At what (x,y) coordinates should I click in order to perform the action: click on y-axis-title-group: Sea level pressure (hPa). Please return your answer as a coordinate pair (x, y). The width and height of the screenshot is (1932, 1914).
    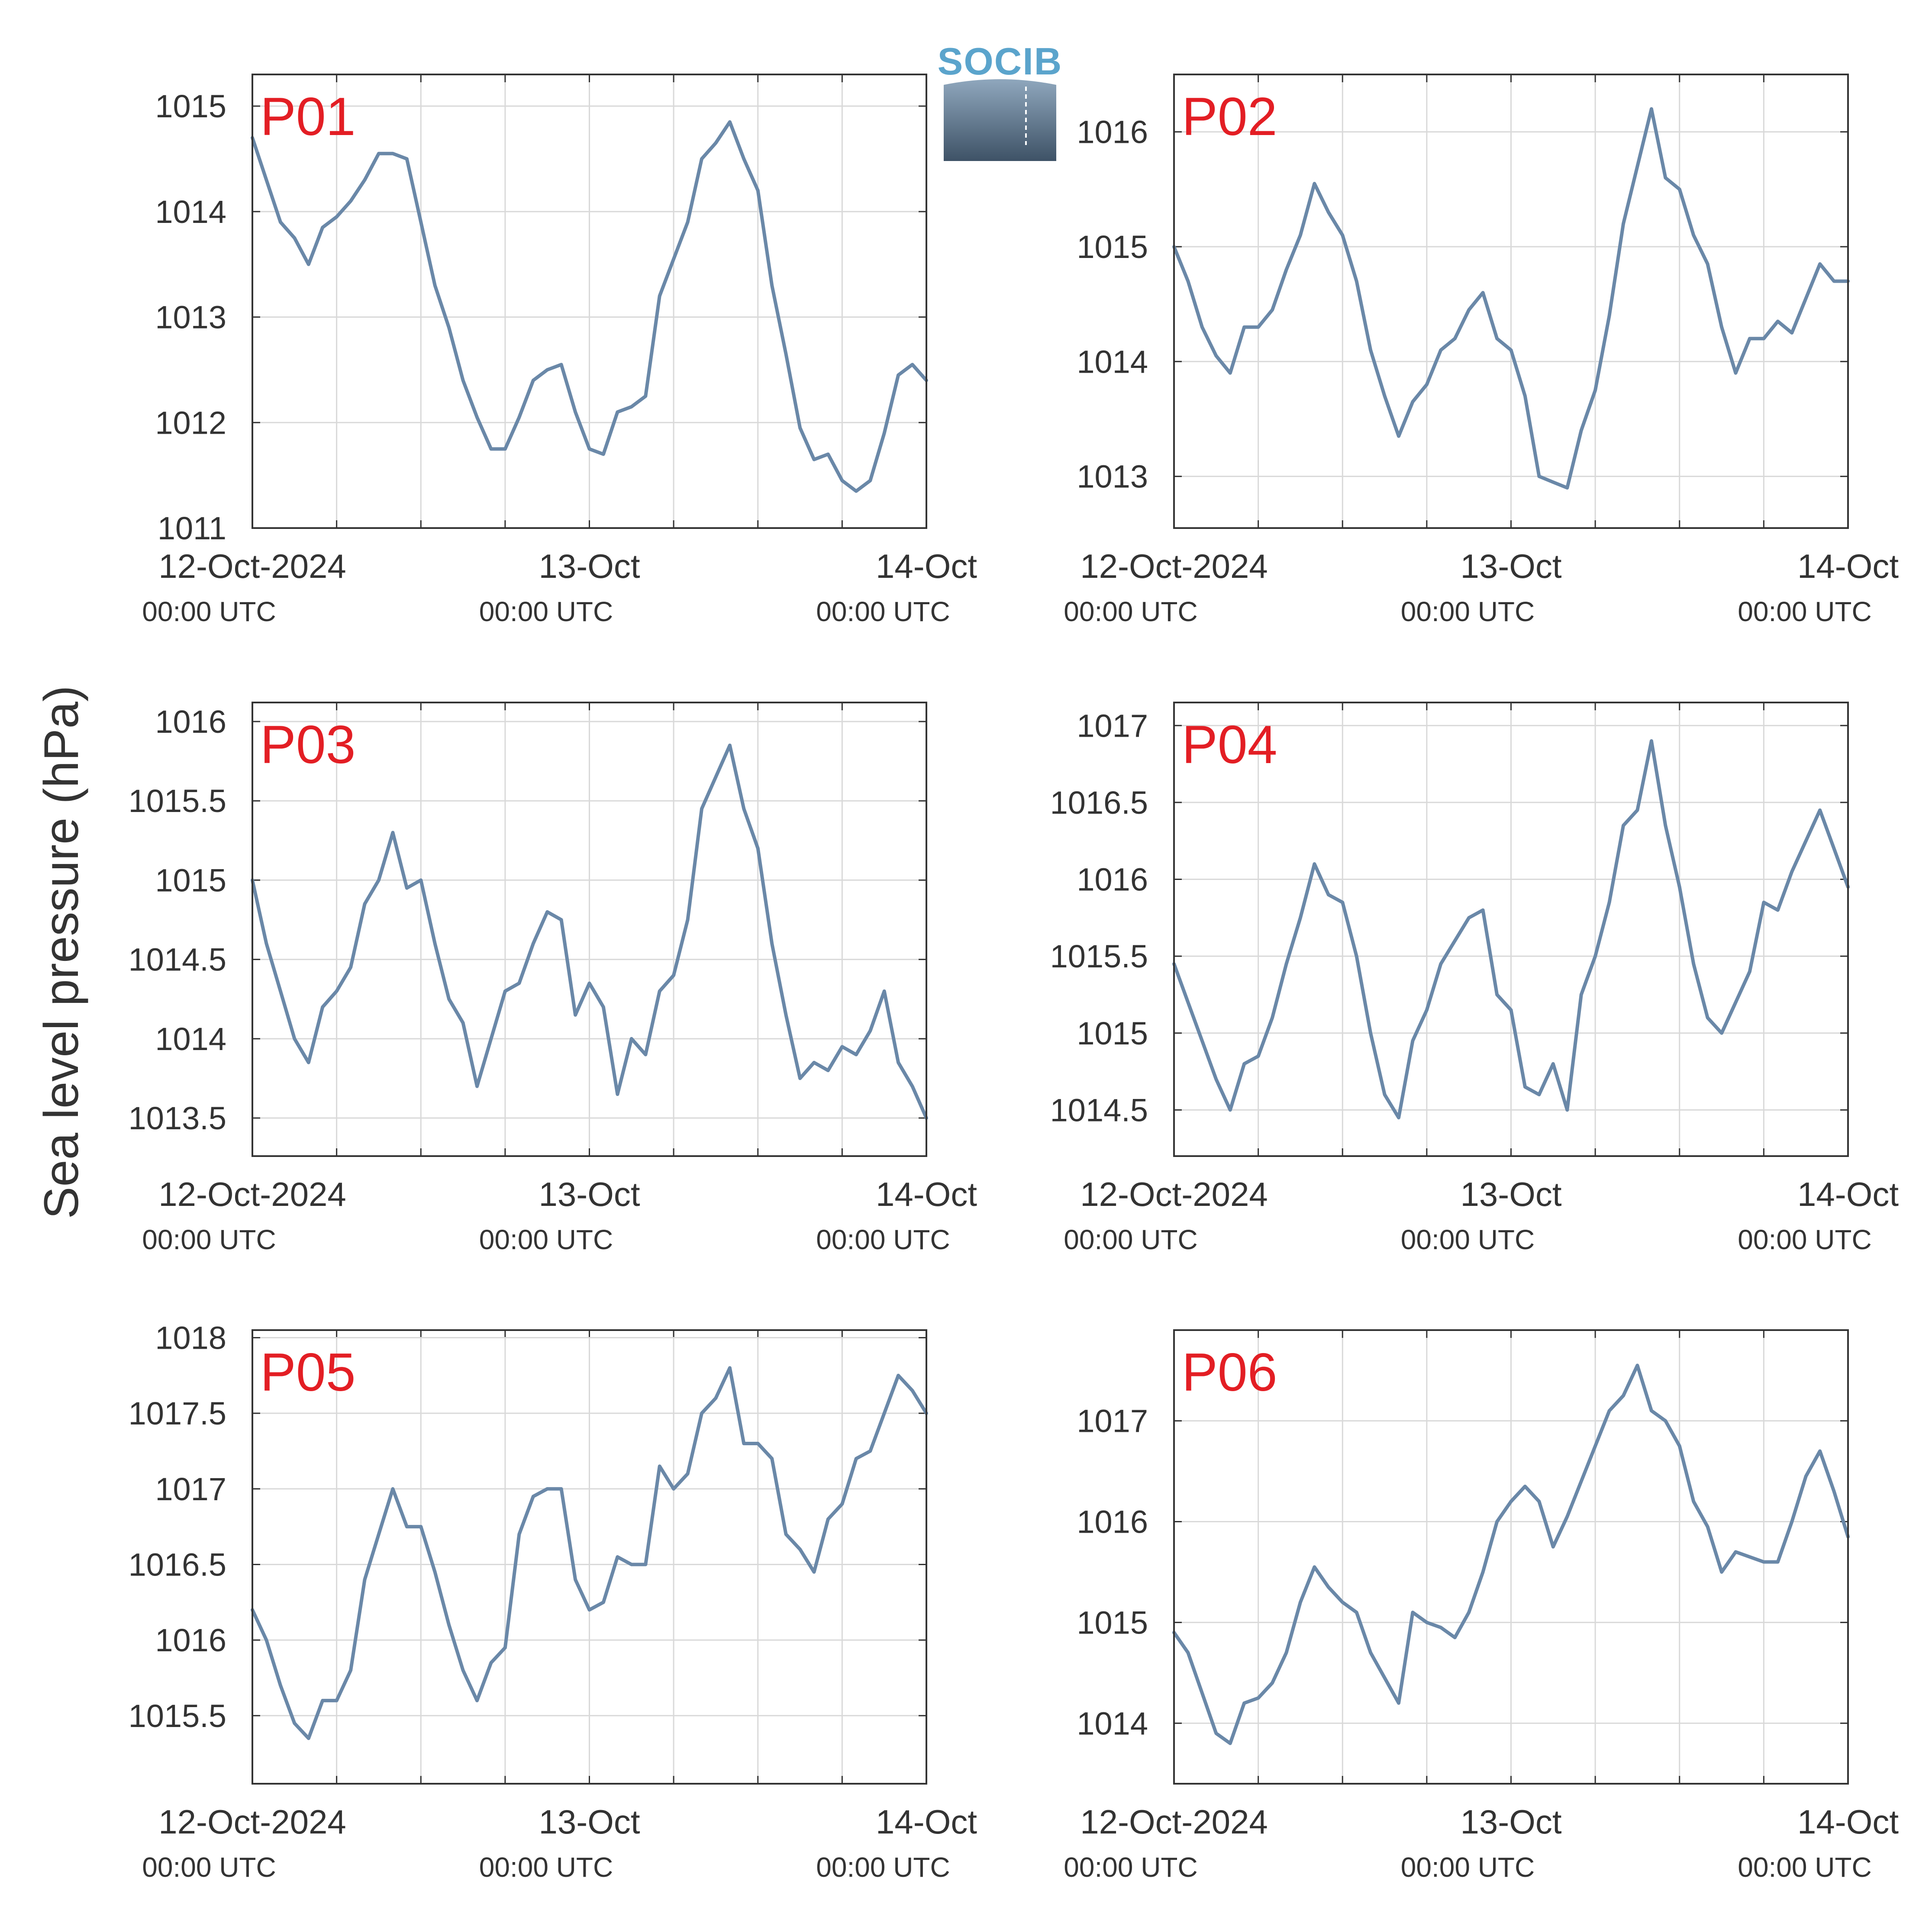
    Looking at the image, I should click on (61, 952).